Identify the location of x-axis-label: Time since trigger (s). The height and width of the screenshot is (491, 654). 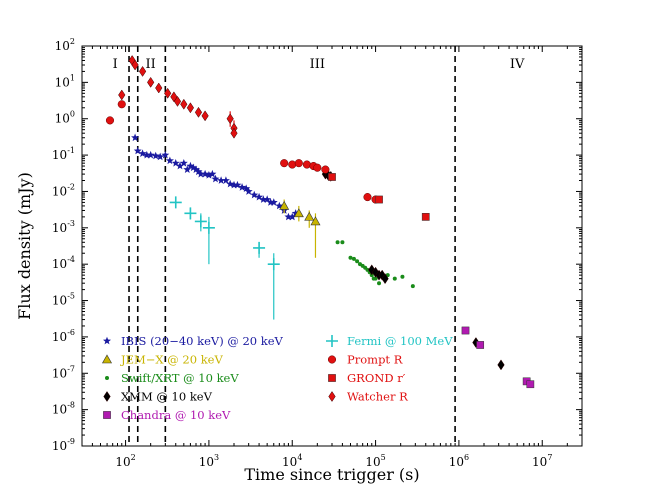
(331, 474).